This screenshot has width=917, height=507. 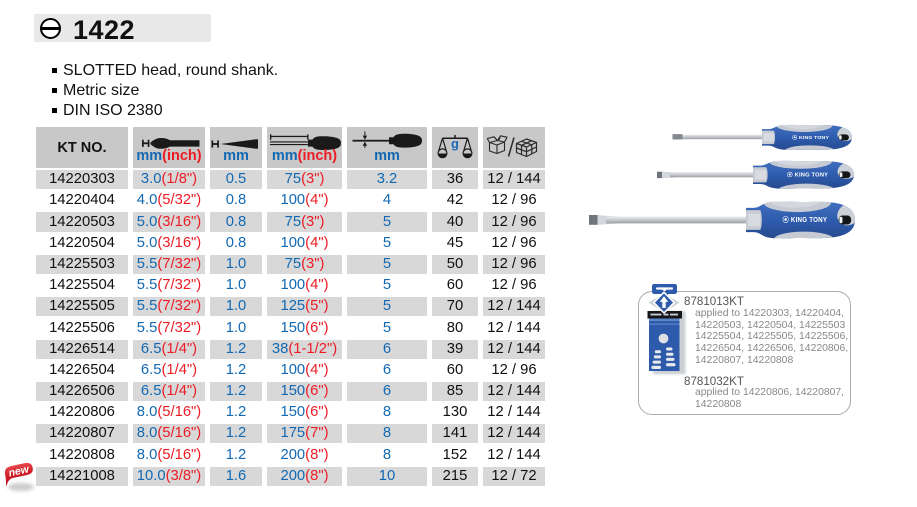 What do you see at coordinates (18, 471) in the screenshot?
I see `svg-text: new` at bounding box center [18, 471].